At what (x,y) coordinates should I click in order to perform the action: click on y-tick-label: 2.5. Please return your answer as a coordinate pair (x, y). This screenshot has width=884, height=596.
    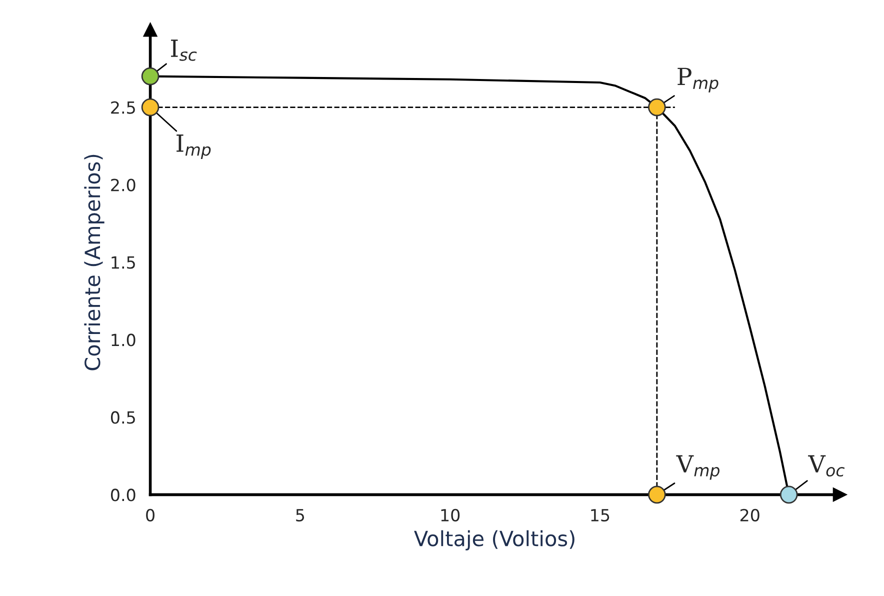
    Looking at the image, I should click on (123, 107).